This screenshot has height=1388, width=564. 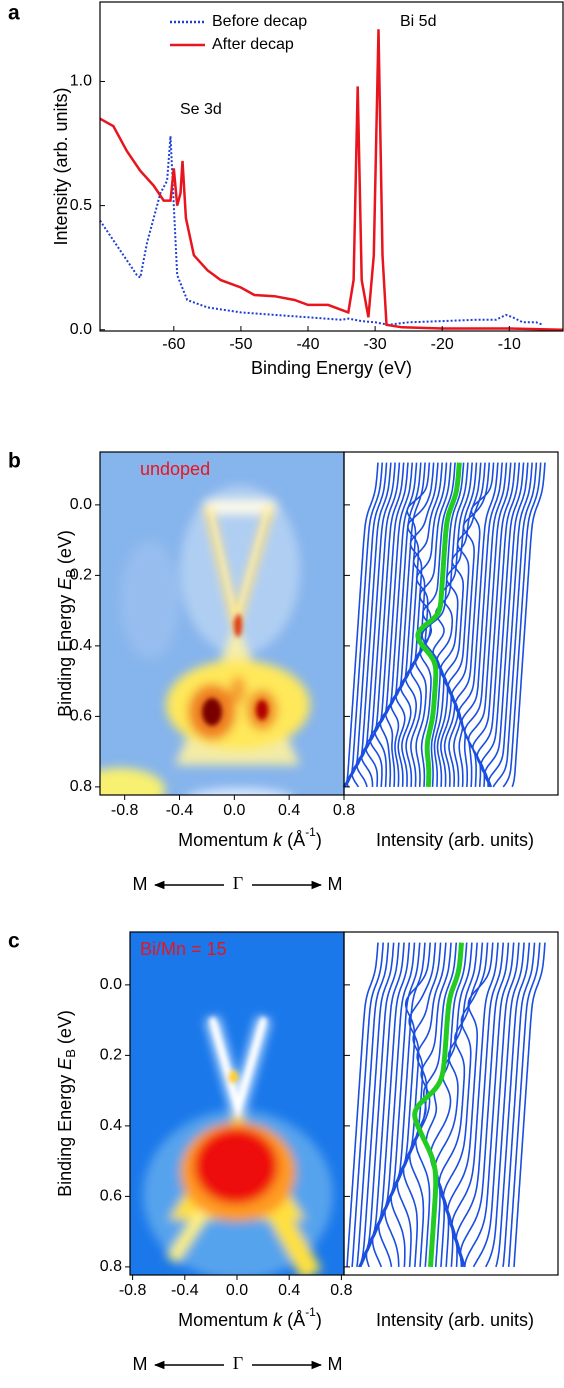 I want to click on y-axis-title: Binding Energy EB (eV), so click(x=67, y=623).